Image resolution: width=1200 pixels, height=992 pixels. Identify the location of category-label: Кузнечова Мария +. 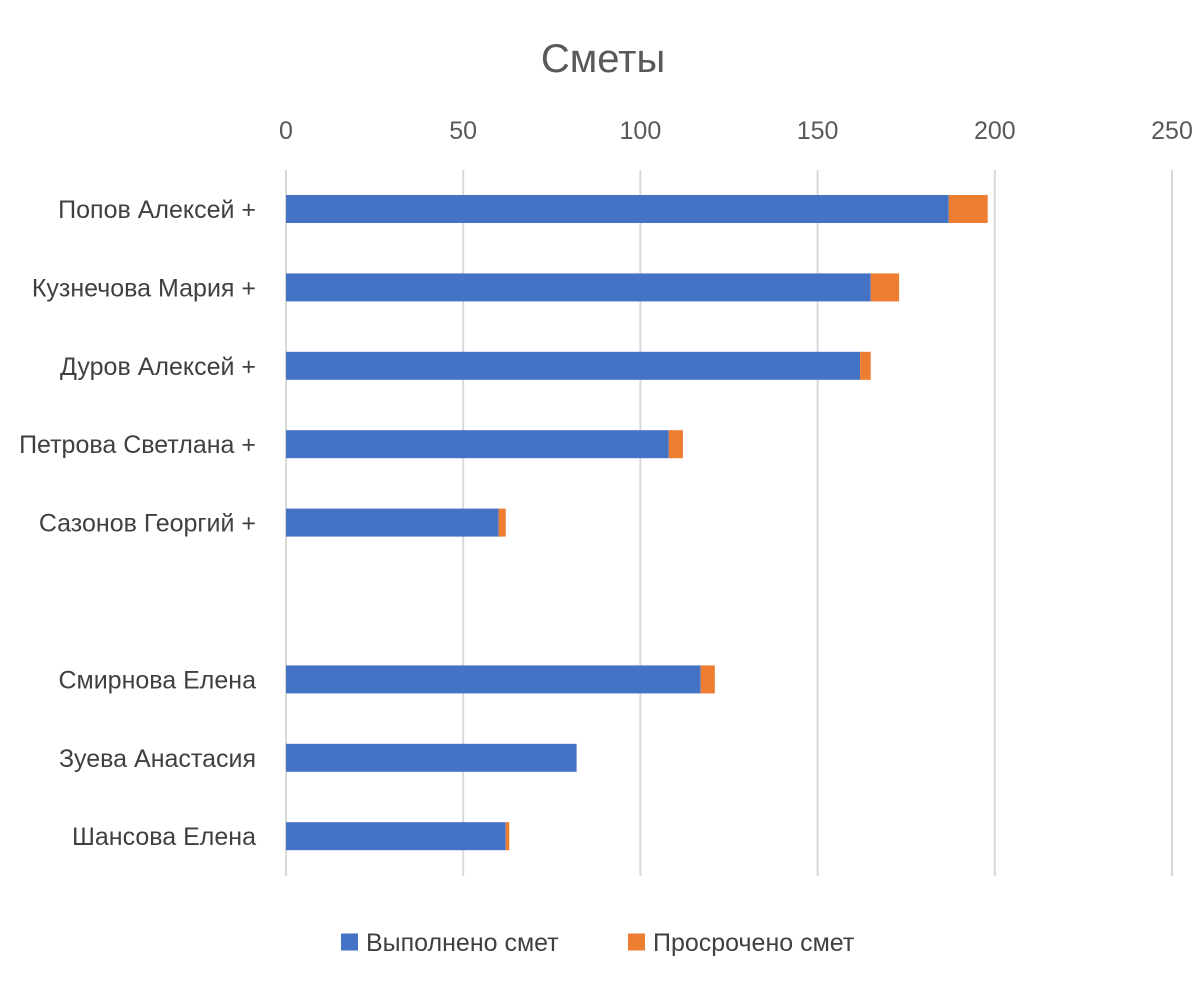
(144, 288).